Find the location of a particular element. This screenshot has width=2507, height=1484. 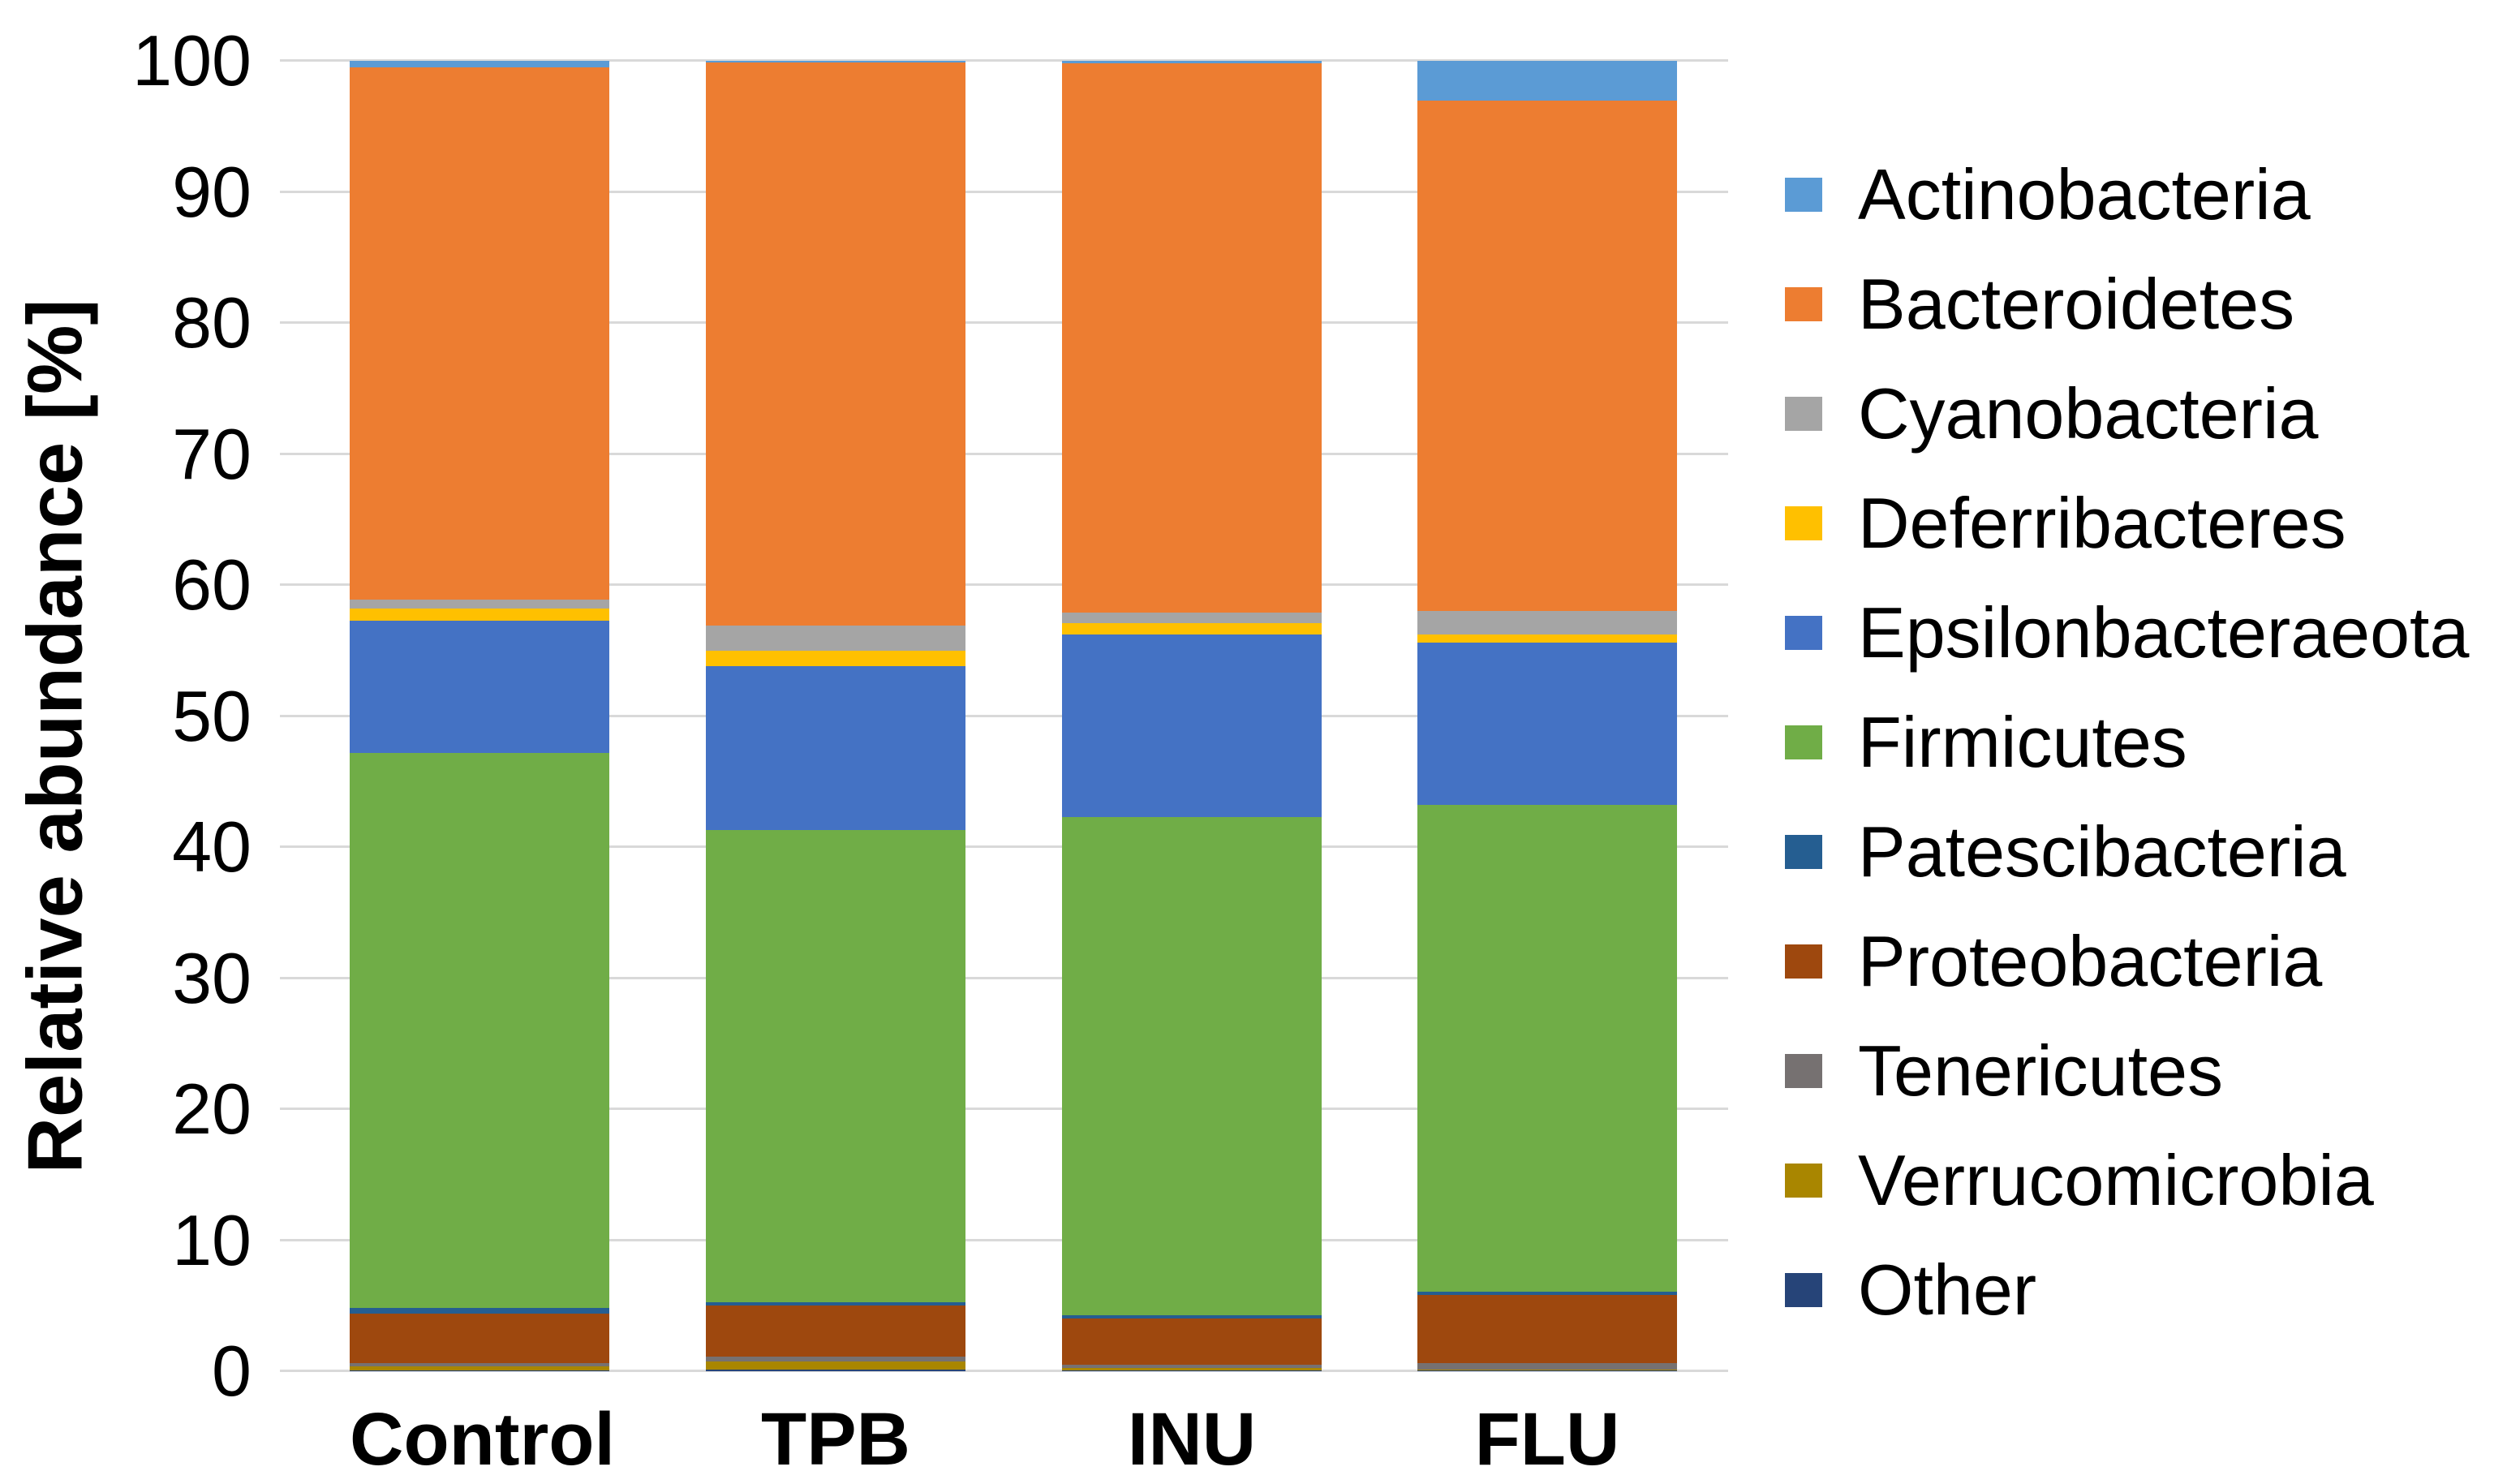

legend-item-deferribacteres: Deferribacteres is located at coordinates (2065, 524).